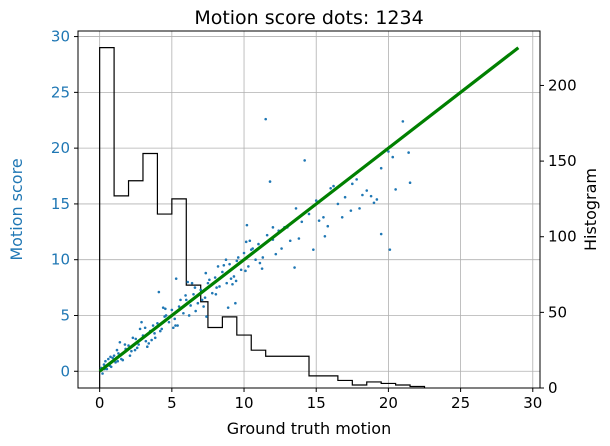 The width and height of the screenshot is (610, 446). I want to click on y-tick-label: 30, so click(60, 37).